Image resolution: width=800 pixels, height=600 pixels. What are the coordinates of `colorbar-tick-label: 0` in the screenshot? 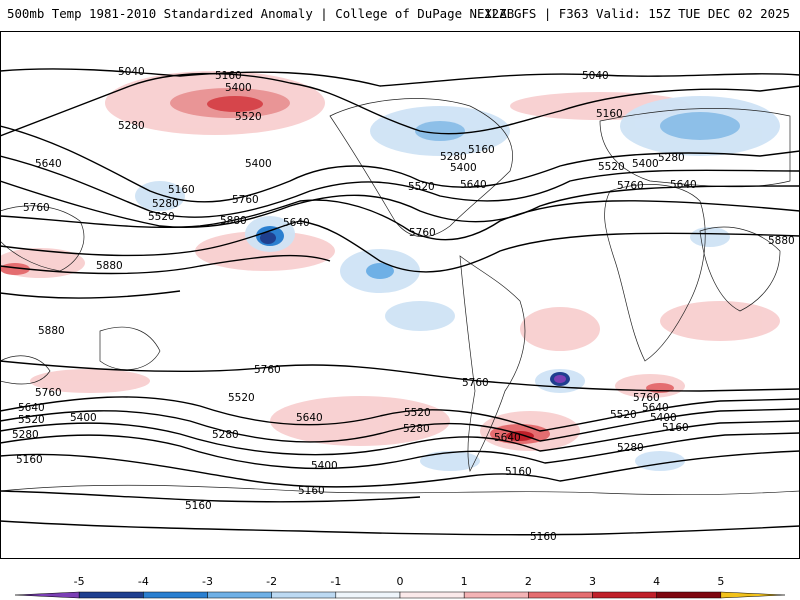 It's located at (400, 581).